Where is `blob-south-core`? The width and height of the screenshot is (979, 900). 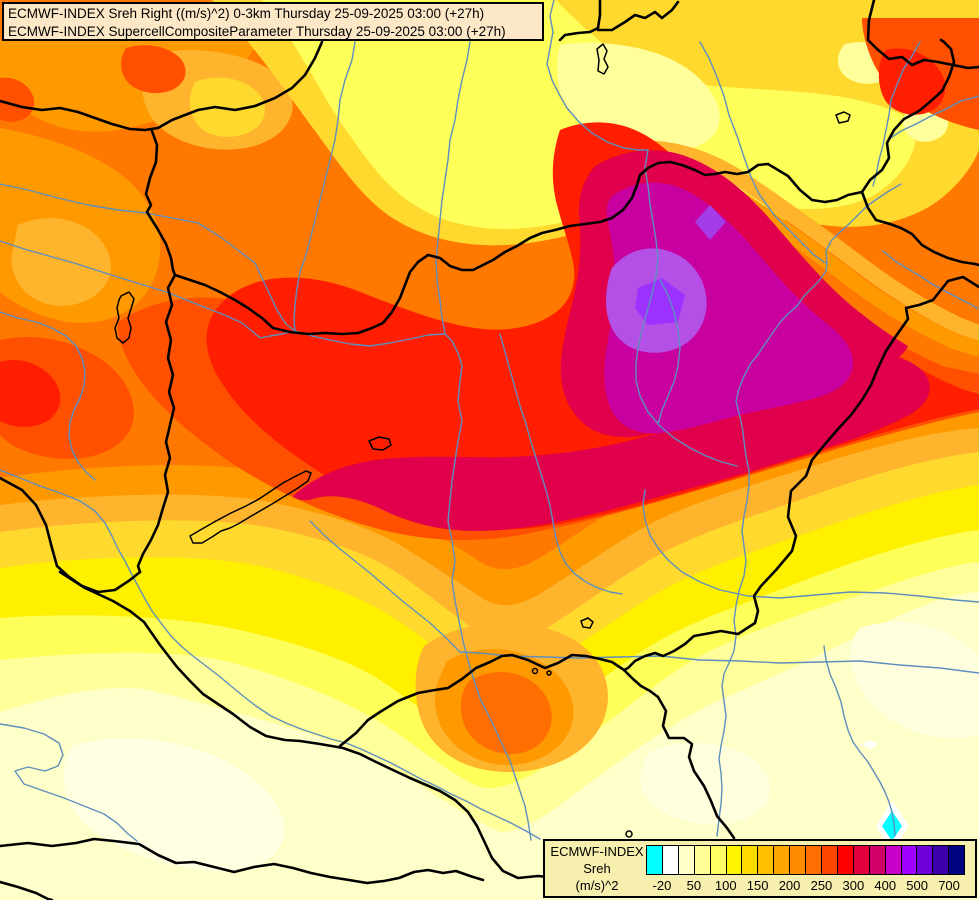
blob-south-core is located at coordinates (506, 713).